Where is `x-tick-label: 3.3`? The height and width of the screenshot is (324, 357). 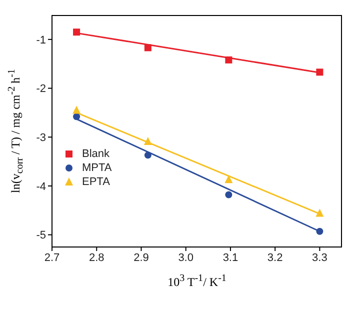
x-tick-label: 3.3 is located at coordinates (320, 258).